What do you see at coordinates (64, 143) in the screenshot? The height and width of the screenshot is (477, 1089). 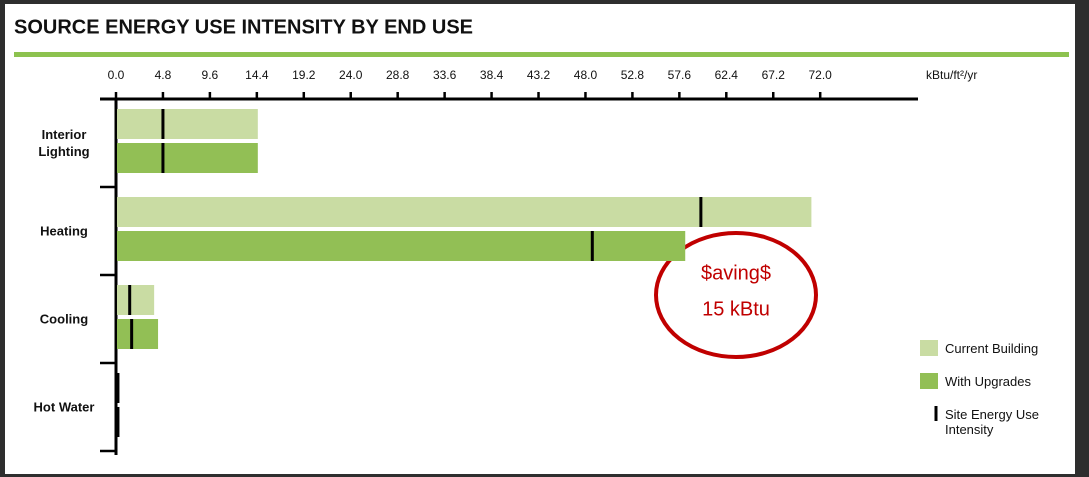 I see `category-label: Interior Lighting` at bounding box center [64, 143].